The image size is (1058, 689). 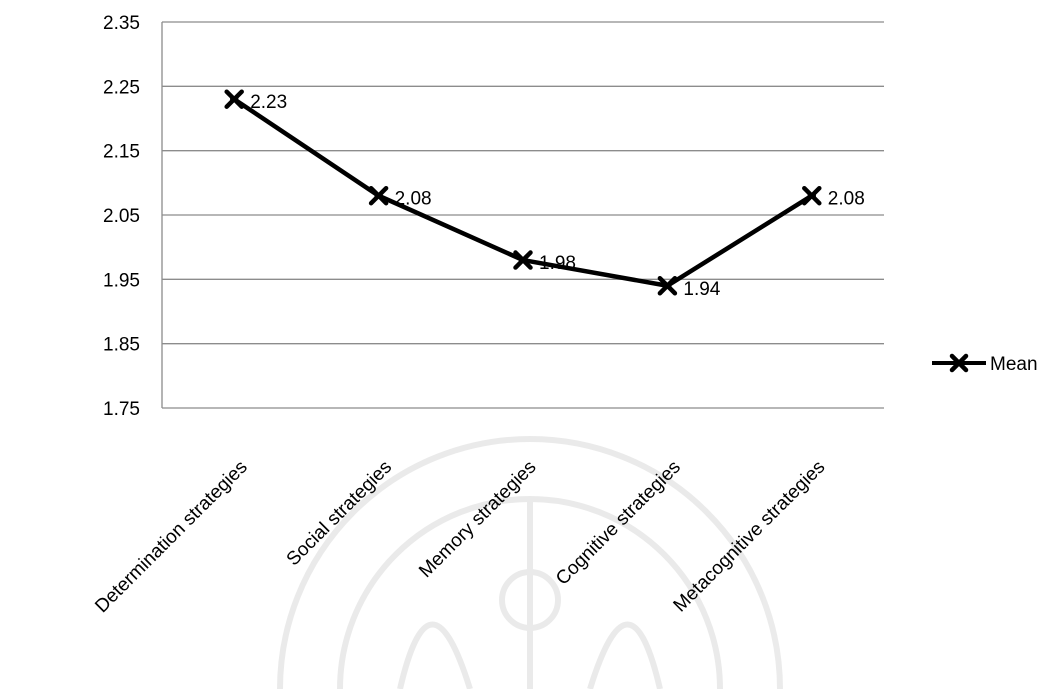 What do you see at coordinates (121, 409) in the screenshot?
I see `y-tick-label: 1.75` at bounding box center [121, 409].